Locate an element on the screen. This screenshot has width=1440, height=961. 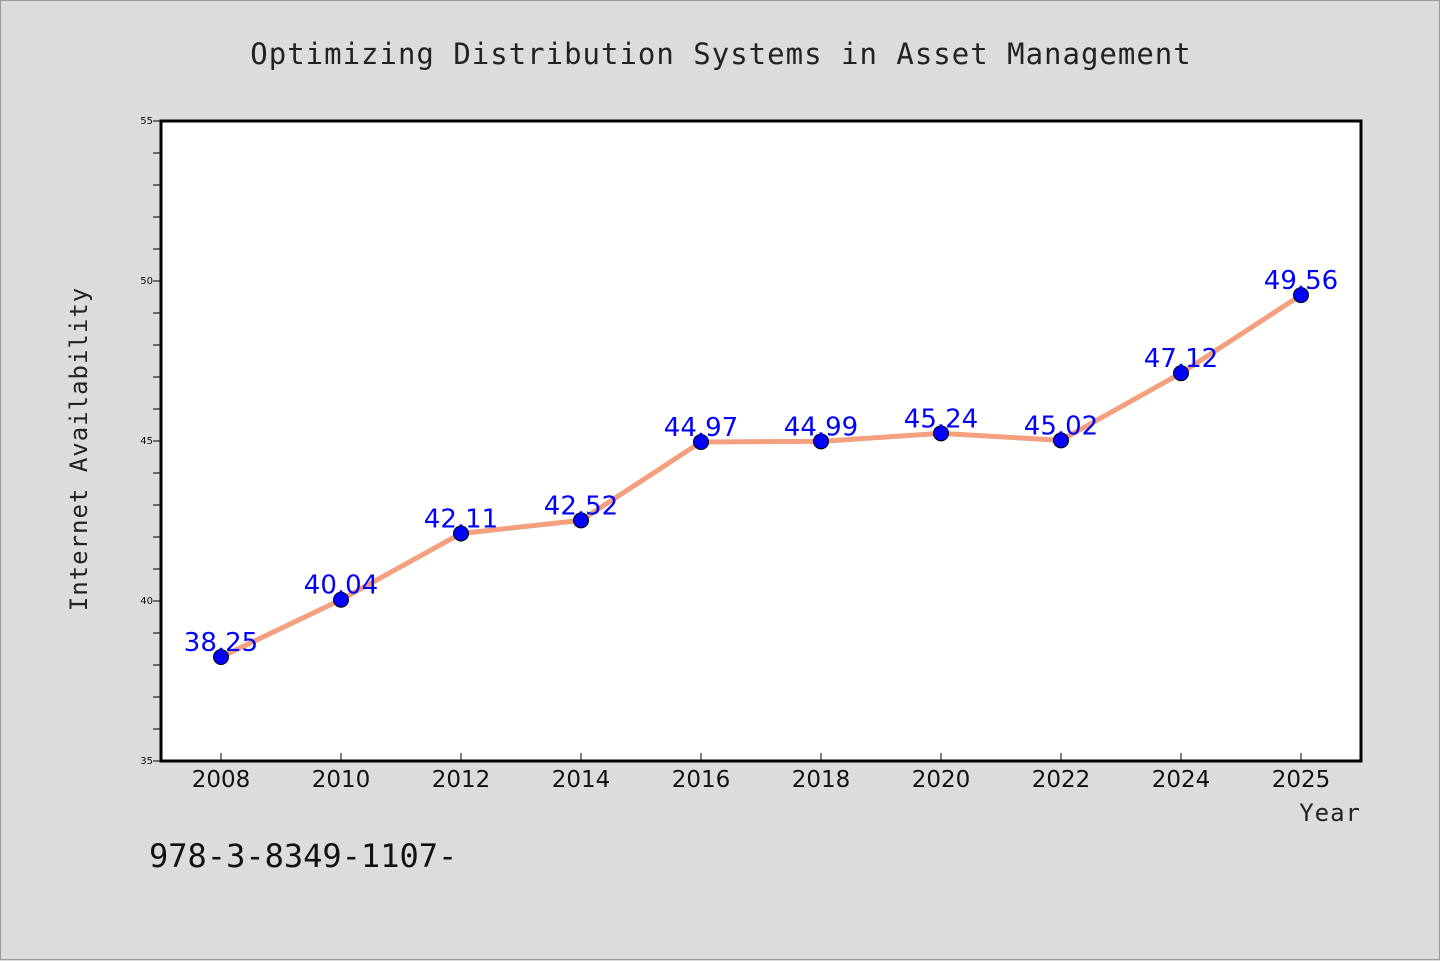
y-axis-ticks is located at coordinates (157, 441).